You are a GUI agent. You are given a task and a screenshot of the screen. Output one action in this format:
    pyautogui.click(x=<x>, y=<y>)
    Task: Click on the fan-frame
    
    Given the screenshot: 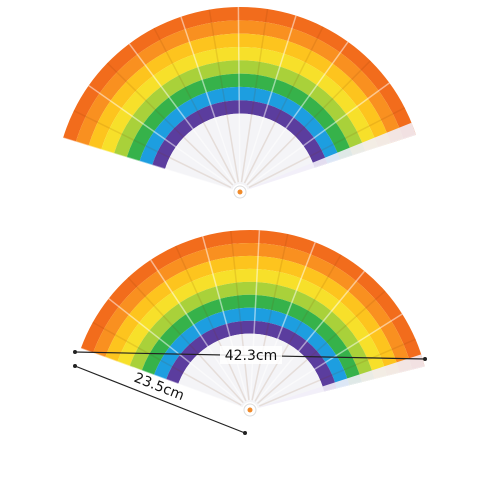 What is the action you would take?
    pyautogui.click(x=251, y=371)
    